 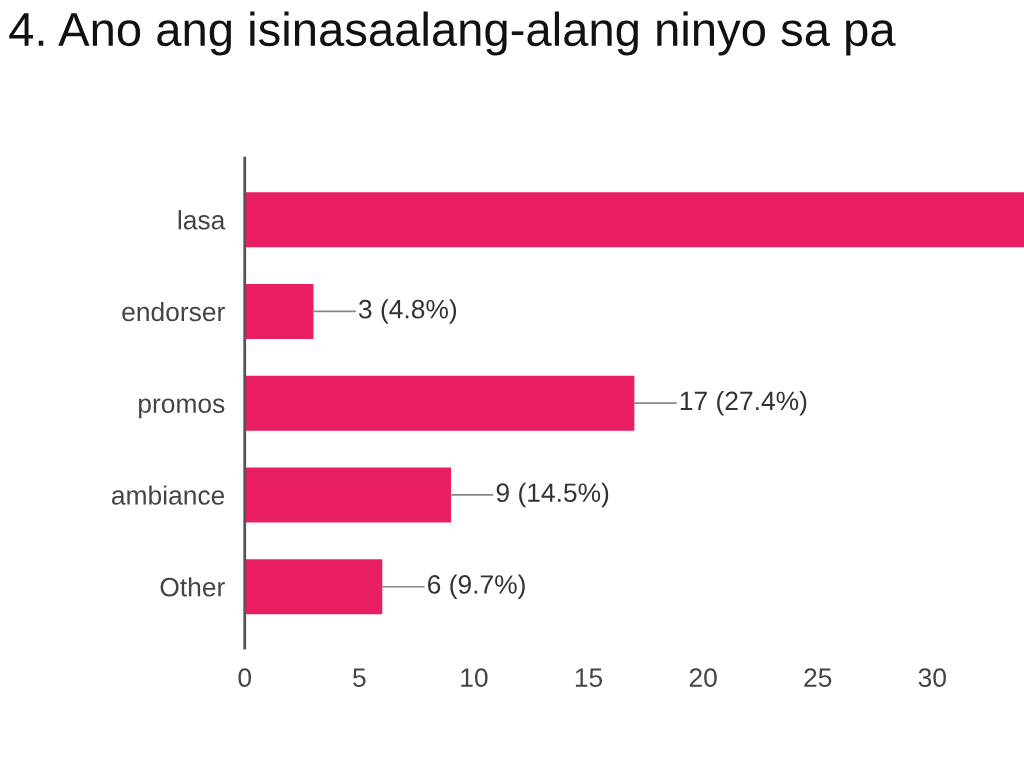 I want to click on data-label: 17 (27.4%), so click(x=743, y=403).